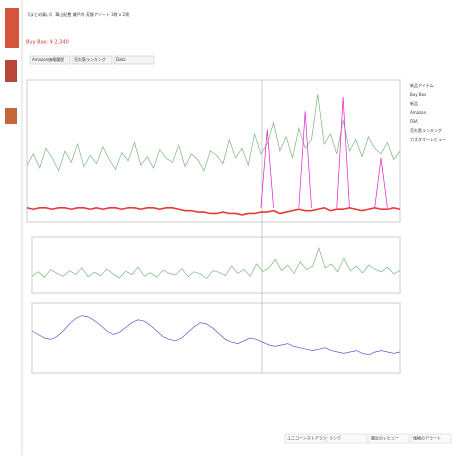 Image resolution: width=455 pixels, height=459 pixels. What do you see at coordinates (414, 103) in the screenshot?
I see `legend-item: 新品` at bounding box center [414, 103].